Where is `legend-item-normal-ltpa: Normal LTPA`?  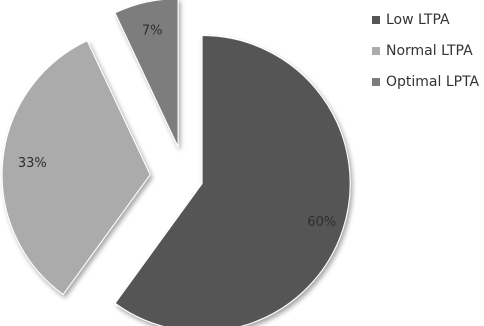
legend-item-normal-ltpa: Normal LTPA is located at coordinates (425, 51).